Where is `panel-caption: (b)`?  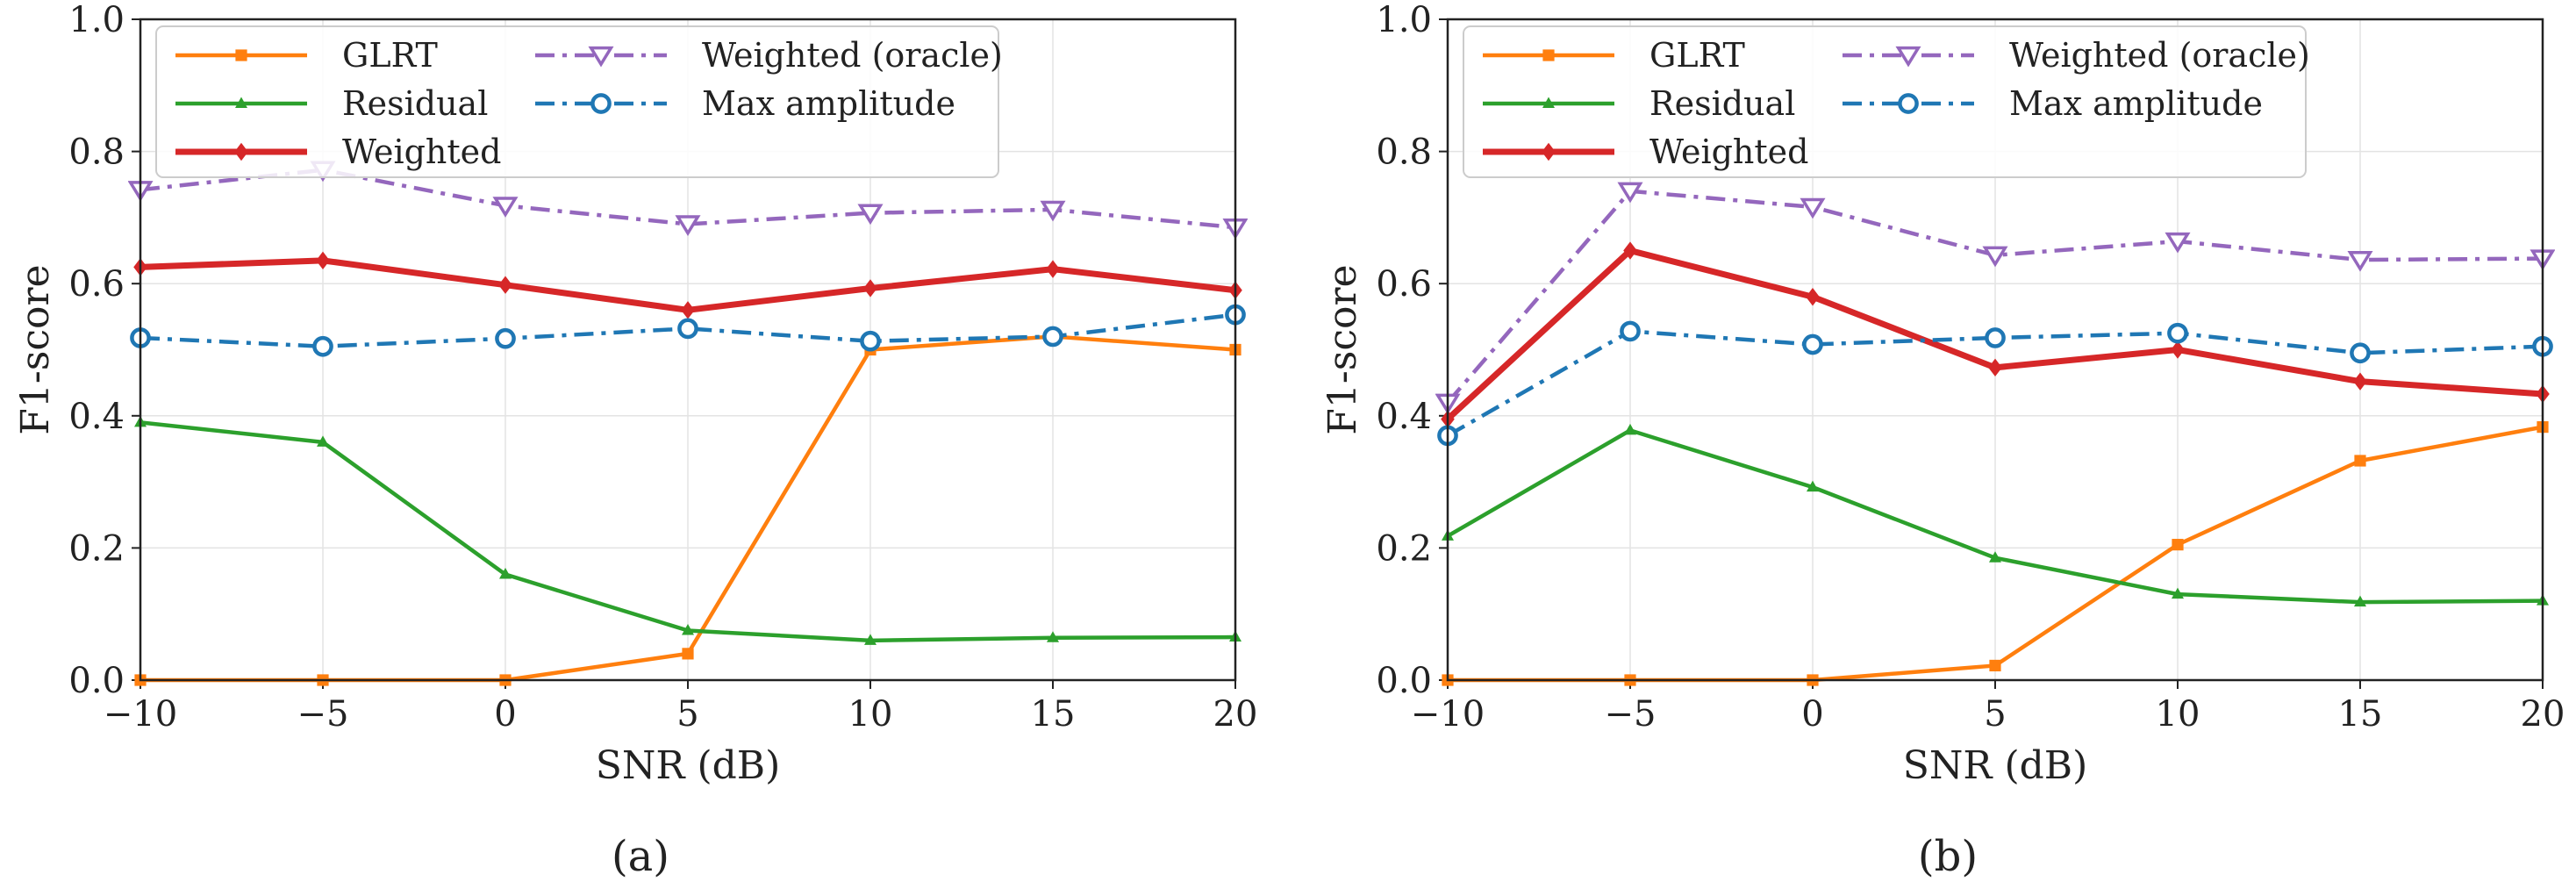 panel-caption: (b) is located at coordinates (1948, 856).